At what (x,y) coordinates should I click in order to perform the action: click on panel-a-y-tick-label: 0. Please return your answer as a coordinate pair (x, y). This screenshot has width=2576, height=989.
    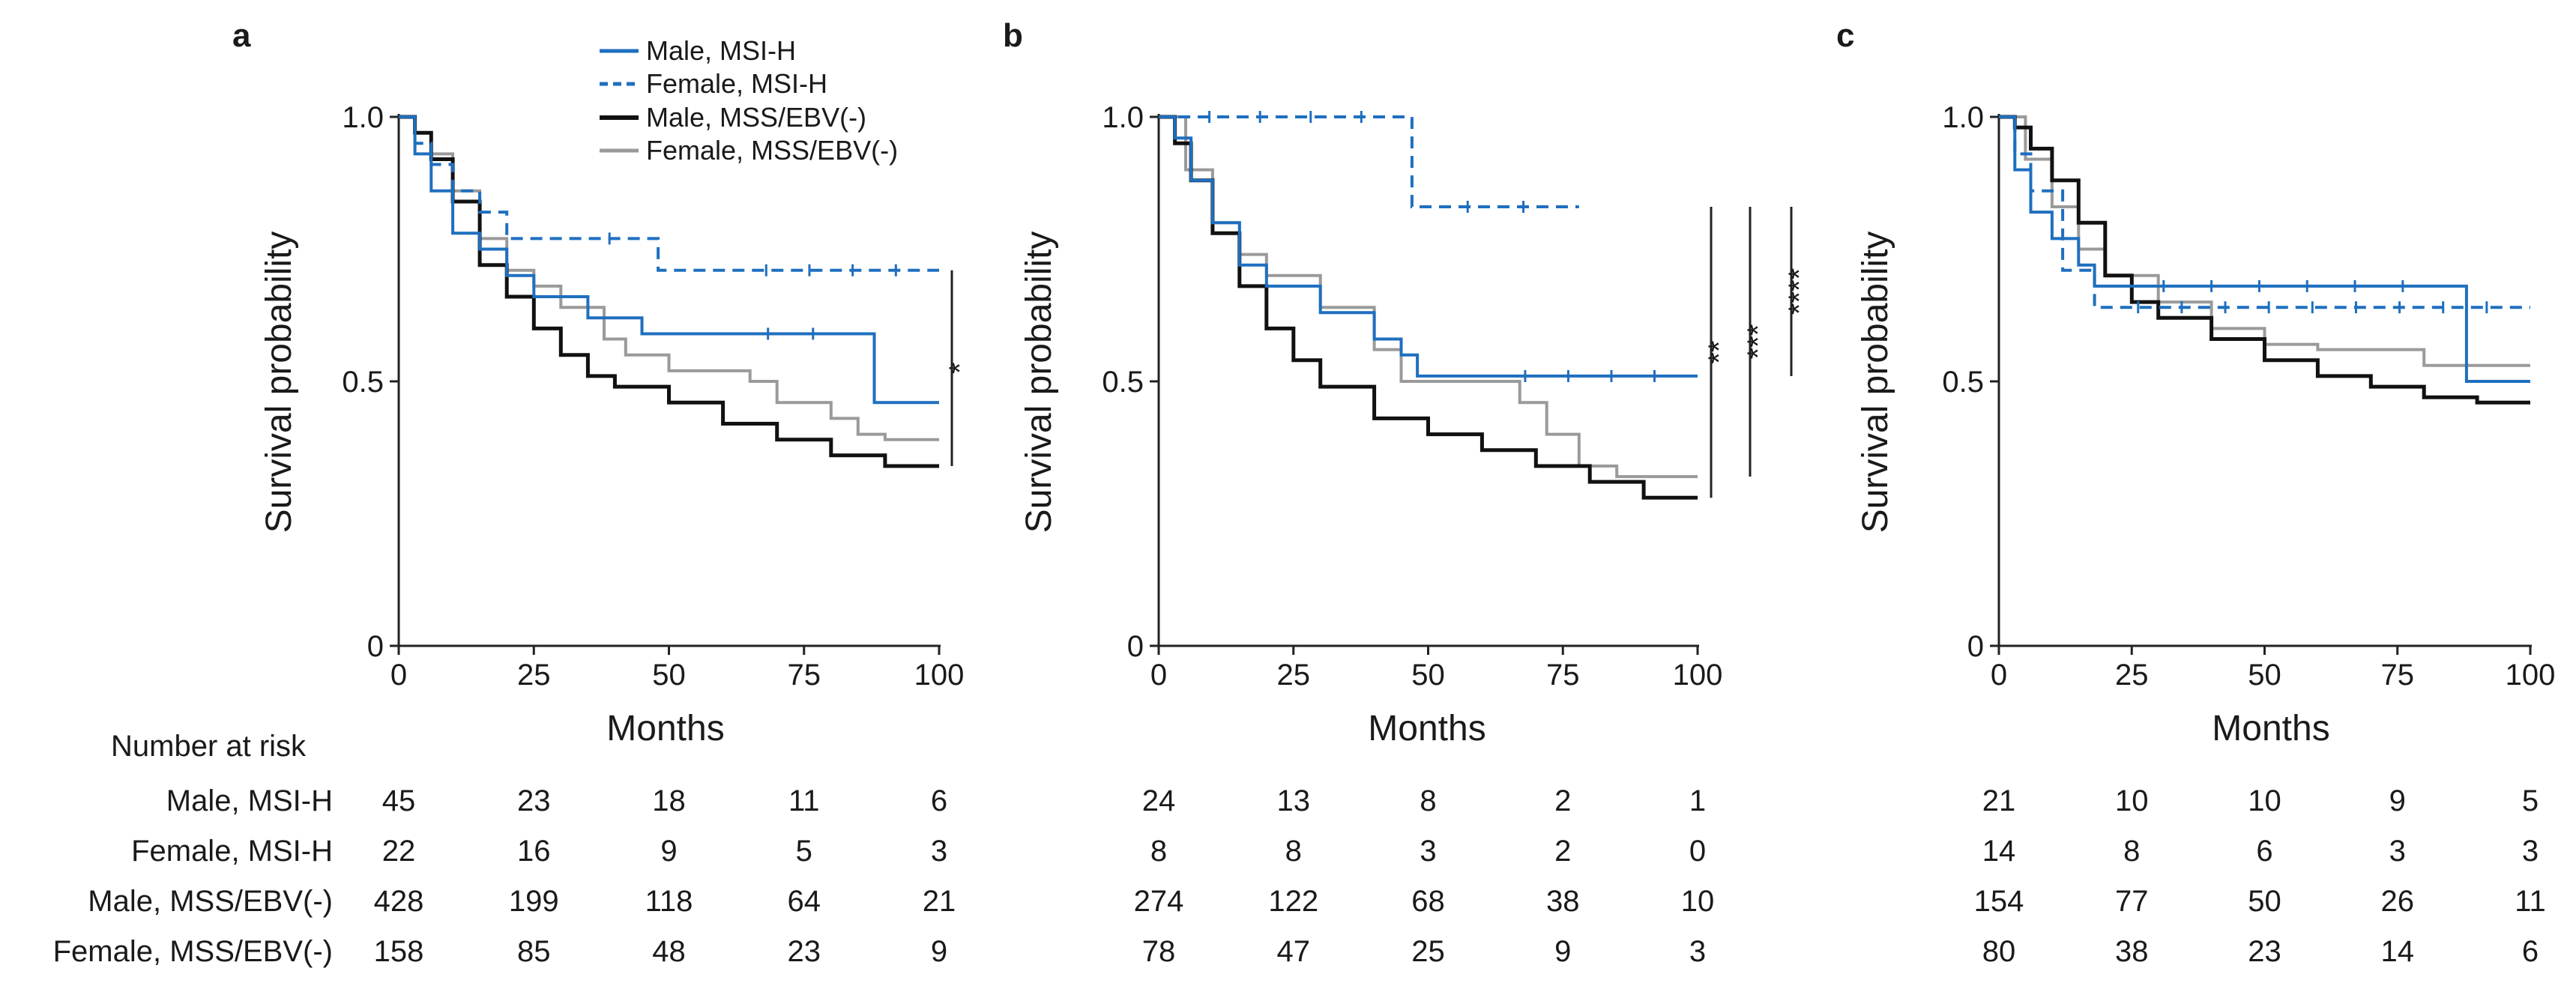
    Looking at the image, I should click on (376, 647).